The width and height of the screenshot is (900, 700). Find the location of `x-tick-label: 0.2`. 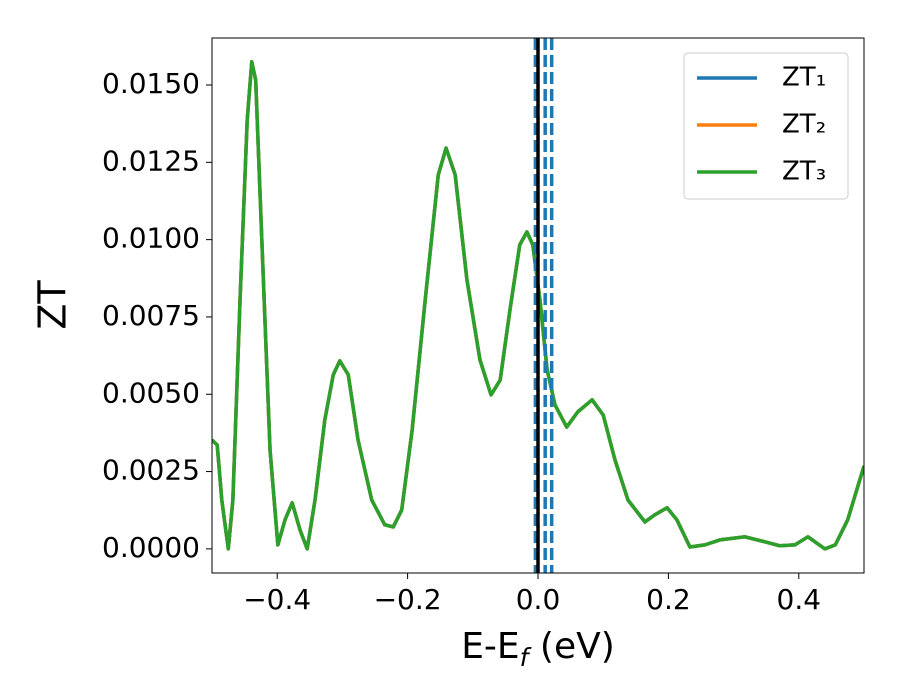

x-tick-label: 0.2 is located at coordinates (668, 599).